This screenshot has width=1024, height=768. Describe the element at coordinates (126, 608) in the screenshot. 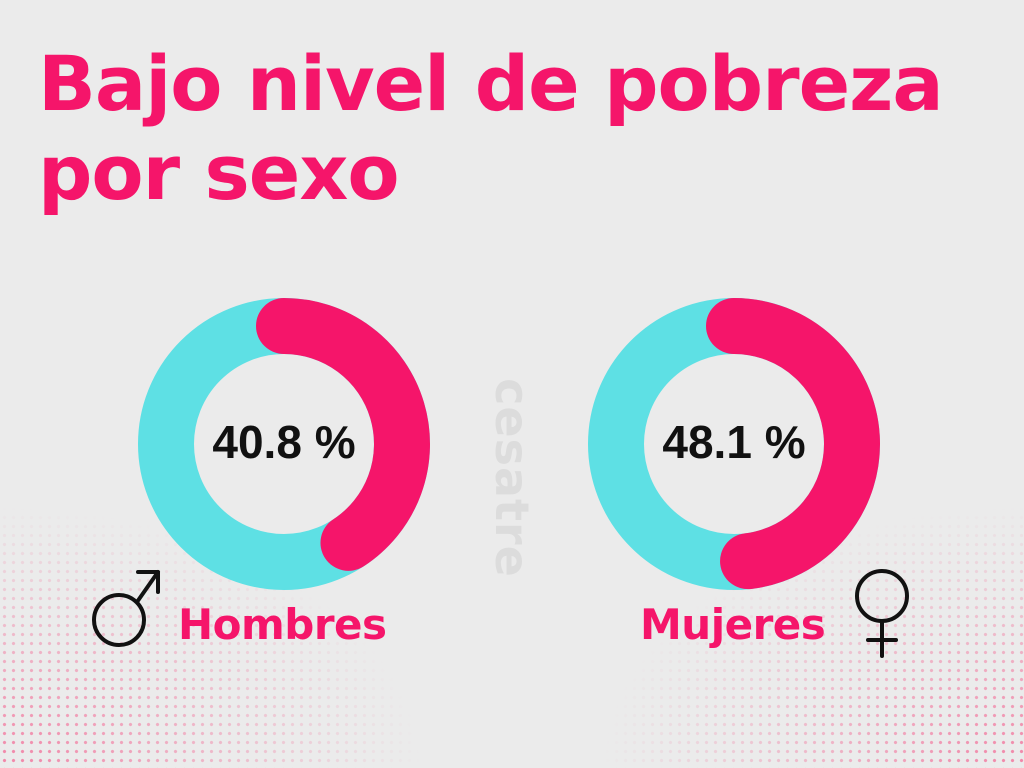

I see `male-symbol-icon` at that location.